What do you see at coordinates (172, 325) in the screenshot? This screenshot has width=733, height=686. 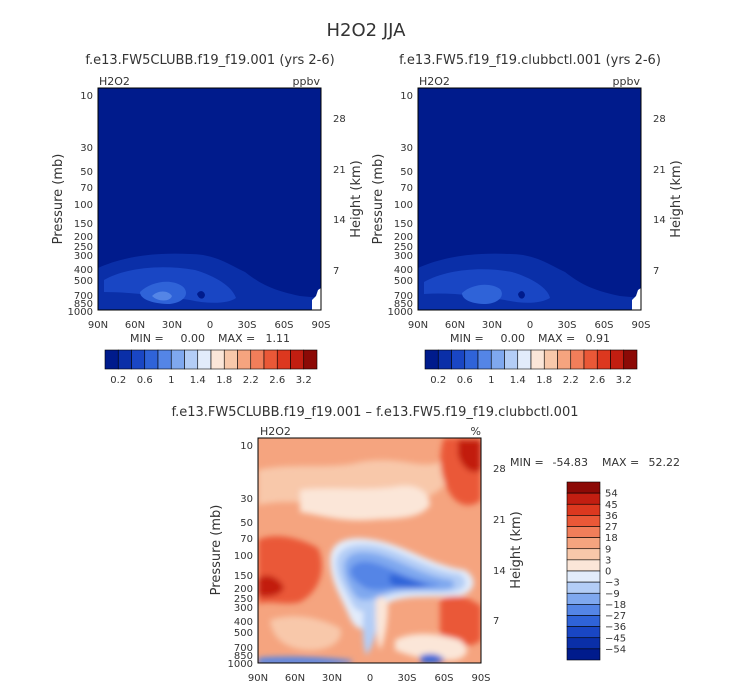 I see `x-tick-30n: 30N` at bounding box center [172, 325].